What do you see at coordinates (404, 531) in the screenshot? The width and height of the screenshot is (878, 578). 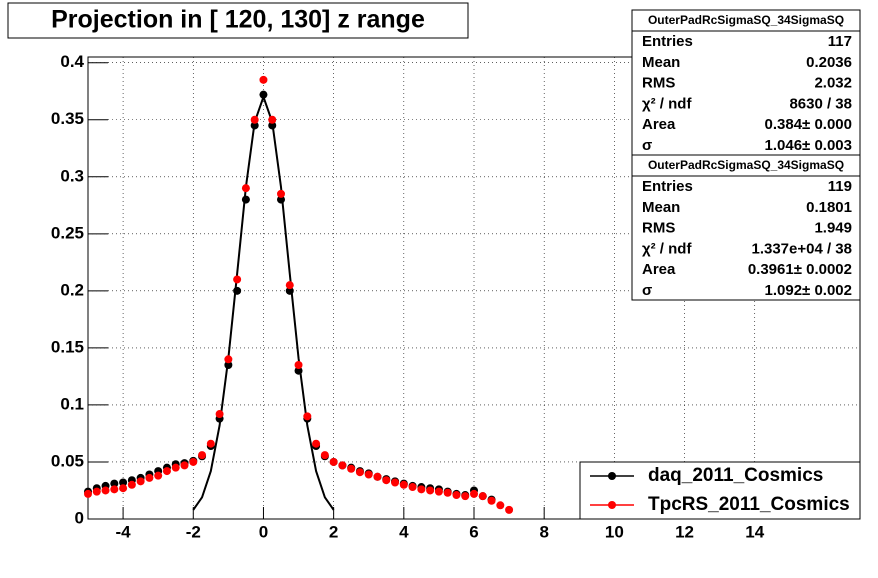 I see `x-tick-label: 4` at bounding box center [404, 531].